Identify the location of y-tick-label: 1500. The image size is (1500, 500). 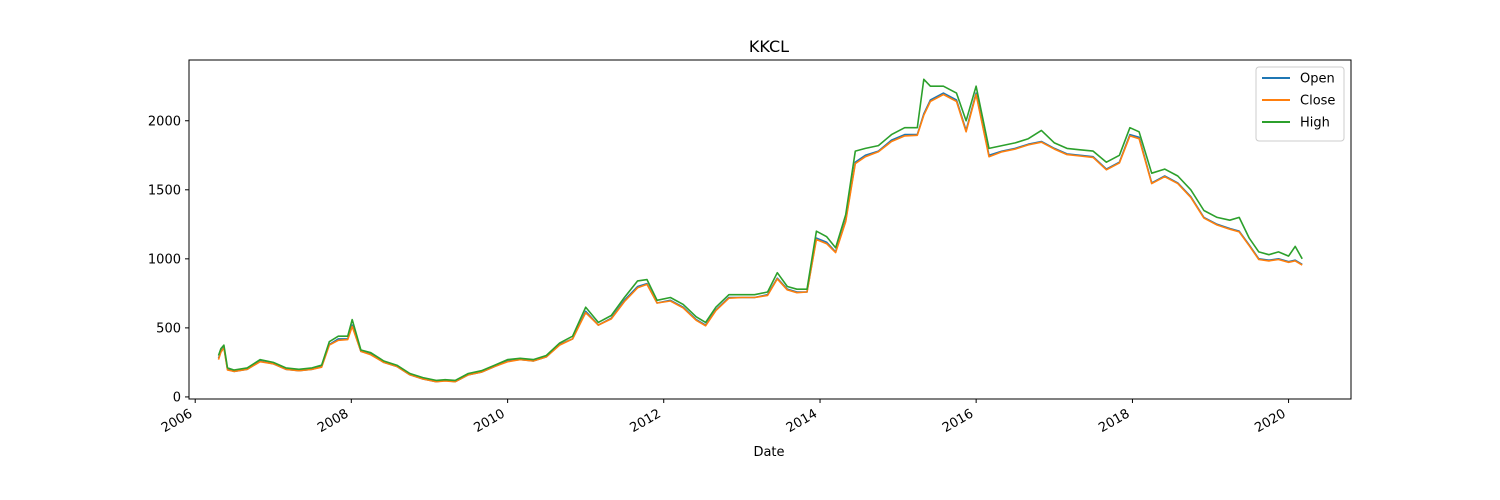
(164, 190).